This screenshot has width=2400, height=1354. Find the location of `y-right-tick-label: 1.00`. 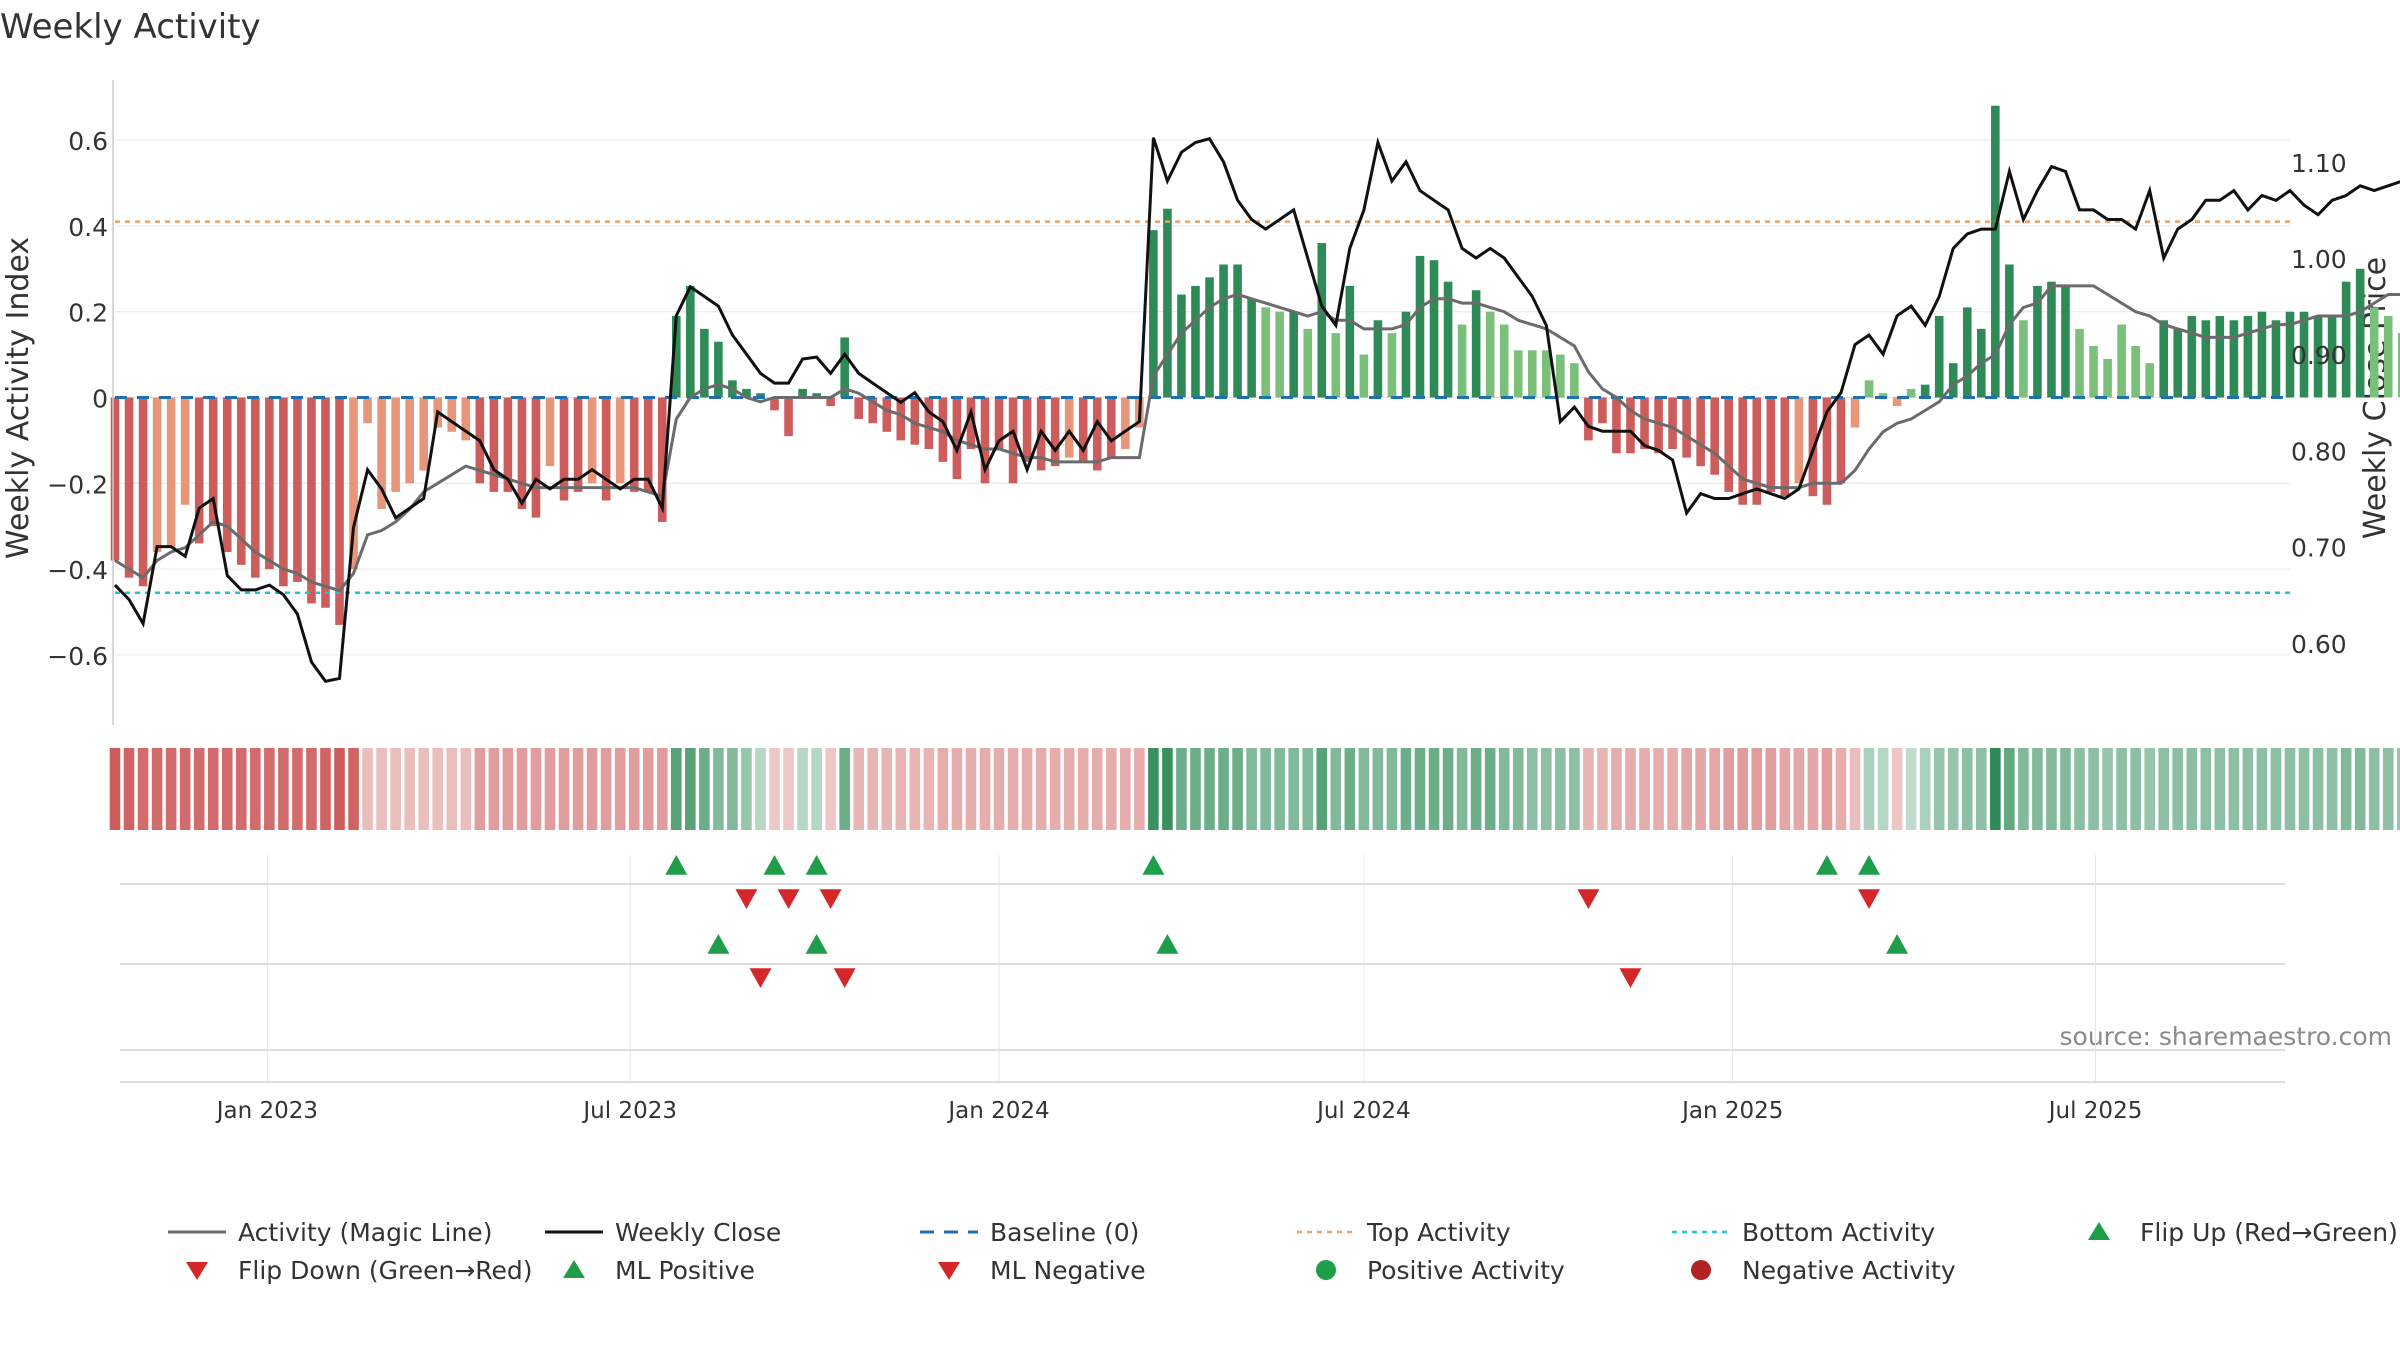

y-right-tick-label: 1.00 is located at coordinates (2319, 259).